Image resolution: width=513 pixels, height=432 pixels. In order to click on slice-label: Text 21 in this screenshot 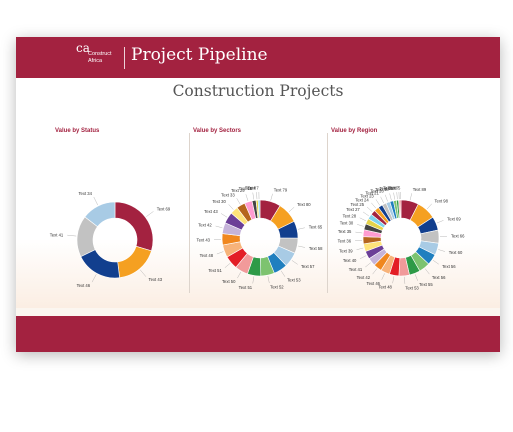, I will do `click(372, 193)`.